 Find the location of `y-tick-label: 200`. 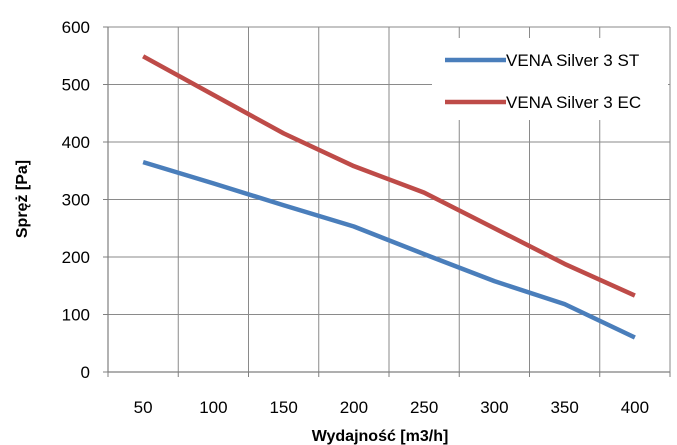

y-tick-label: 200 is located at coordinates (76, 257).